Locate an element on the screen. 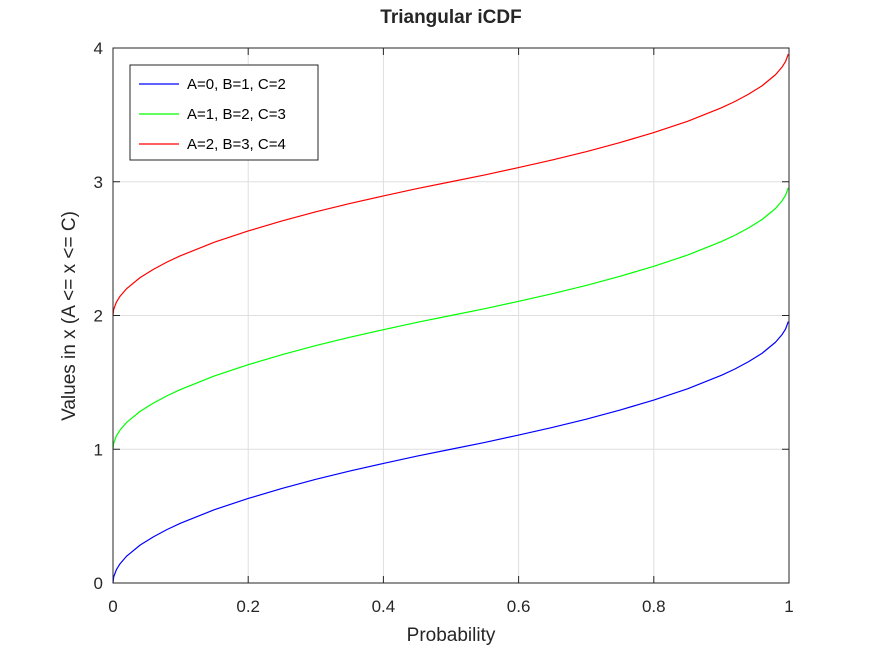 This screenshot has width=872, height=659. y-tick-label: 3 is located at coordinates (98, 182).